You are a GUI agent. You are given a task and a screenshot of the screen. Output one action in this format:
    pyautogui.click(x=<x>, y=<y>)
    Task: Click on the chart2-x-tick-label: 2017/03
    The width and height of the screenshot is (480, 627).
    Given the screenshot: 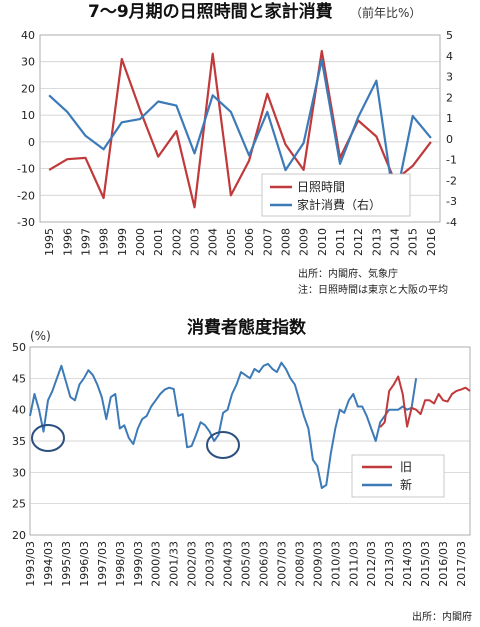 What is the action you would take?
    pyautogui.click(x=461, y=564)
    